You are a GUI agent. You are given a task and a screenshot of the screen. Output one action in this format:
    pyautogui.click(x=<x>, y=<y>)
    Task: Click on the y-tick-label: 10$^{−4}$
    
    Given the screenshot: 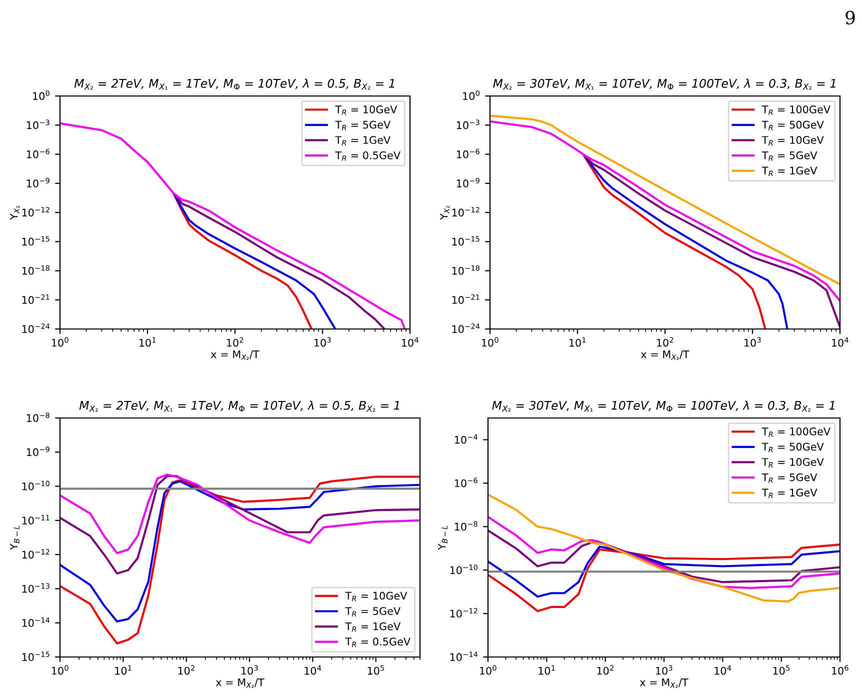 What is the action you would take?
    pyautogui.click(x=466, y=439)
    